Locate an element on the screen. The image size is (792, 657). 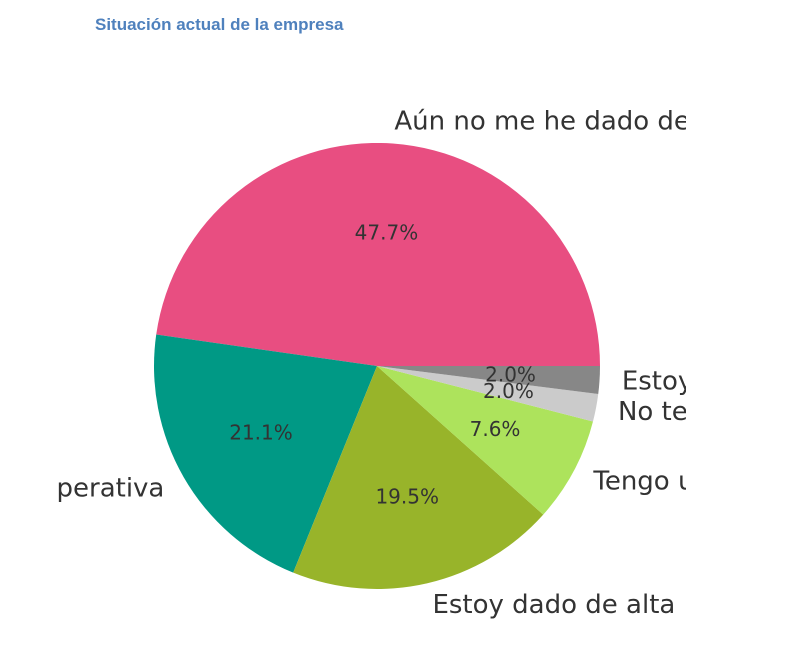
slice-category-label: Tengo u is located at coordinates (643, 482).